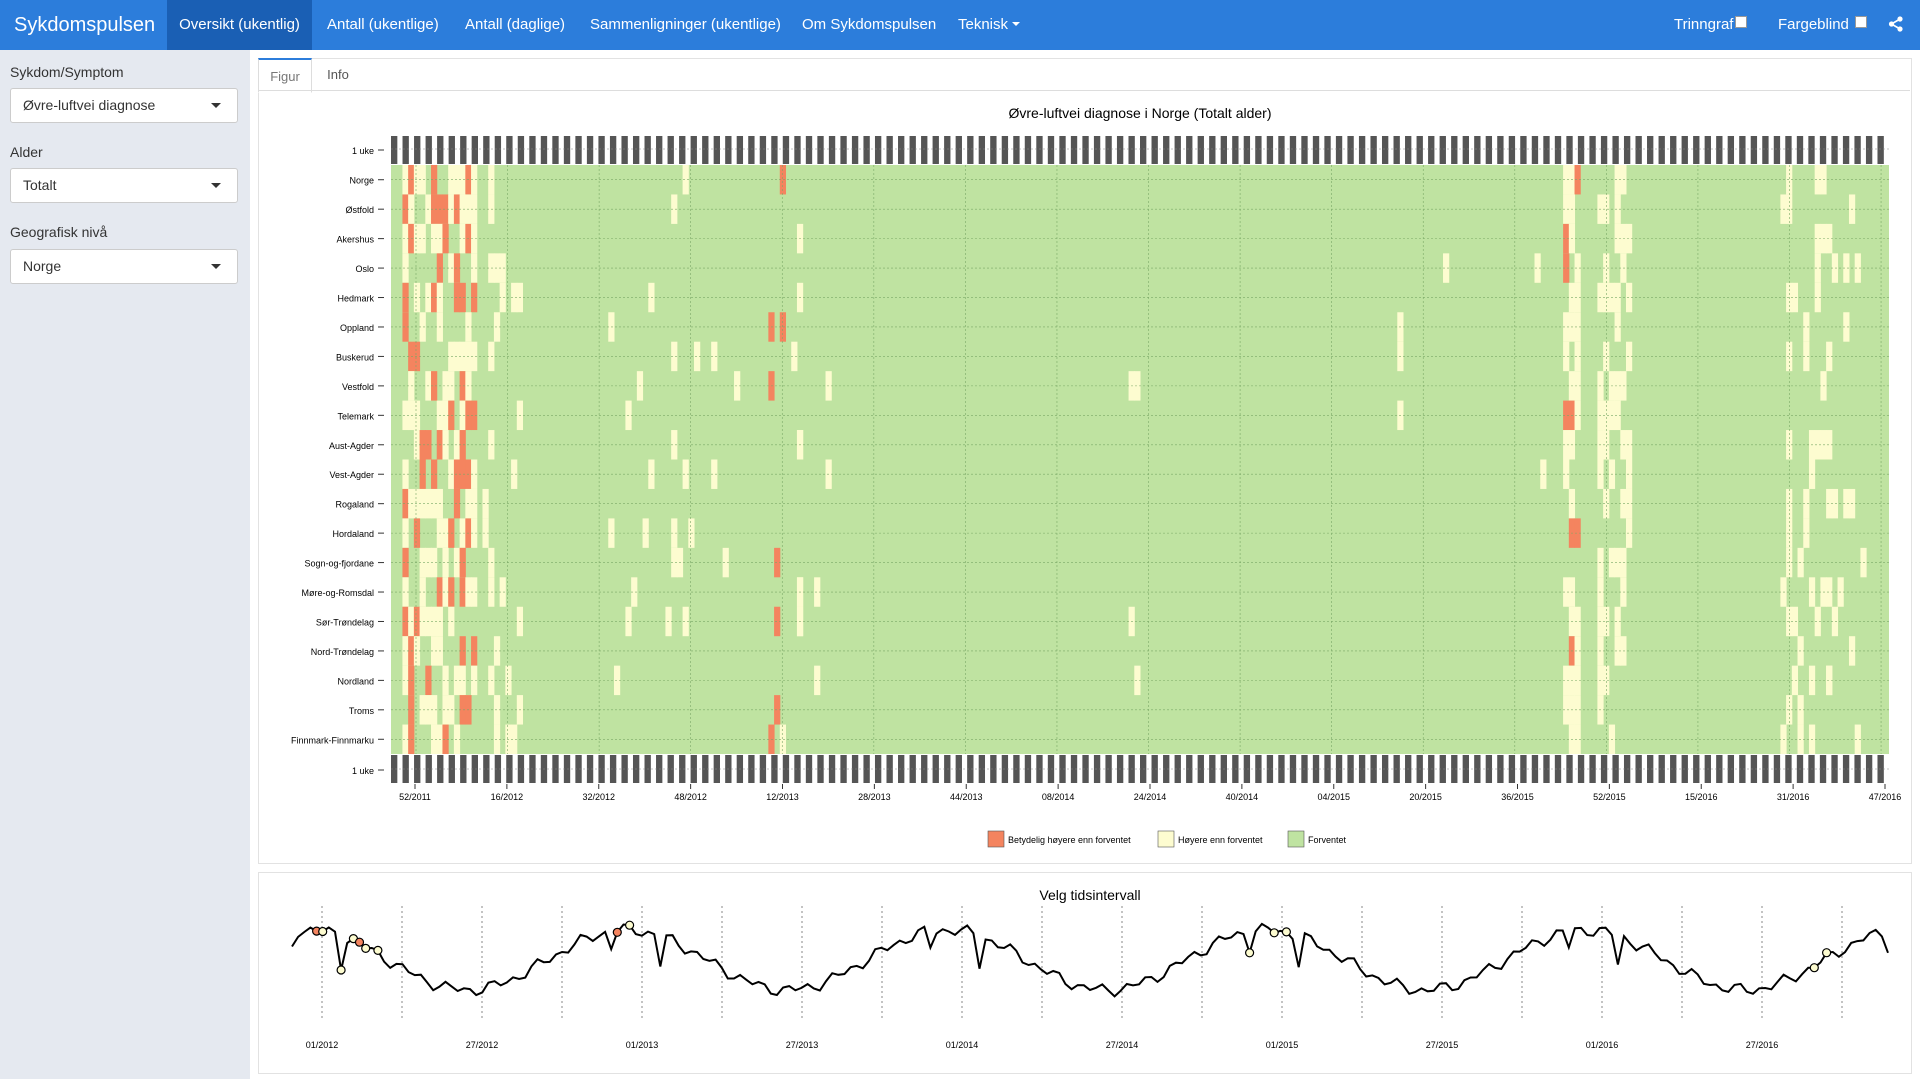  I want to click on region-label: Akershus, so click(355, 240).